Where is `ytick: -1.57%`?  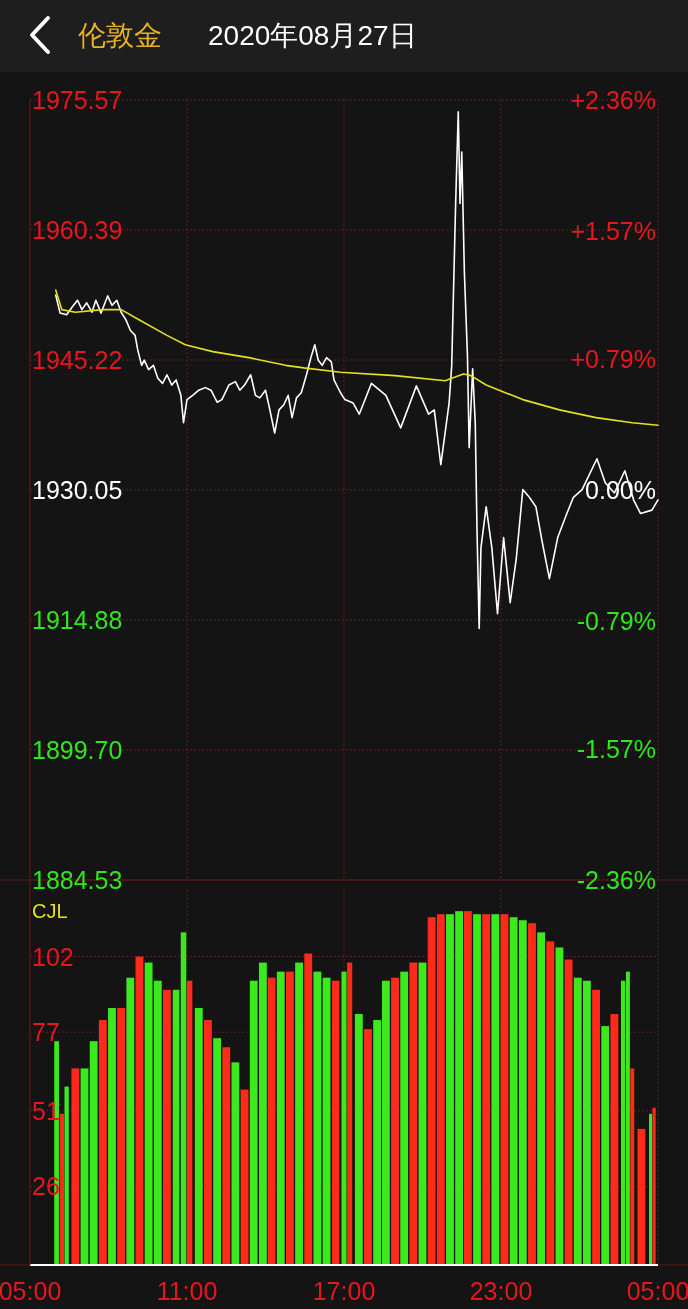
ytick: -1.57% is located at coordinates (616, 749).